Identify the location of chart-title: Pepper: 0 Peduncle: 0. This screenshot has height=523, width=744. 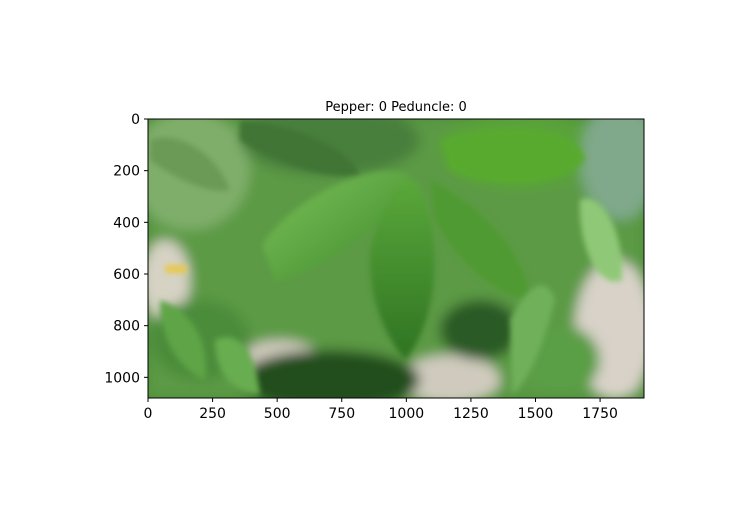
(396, 107).